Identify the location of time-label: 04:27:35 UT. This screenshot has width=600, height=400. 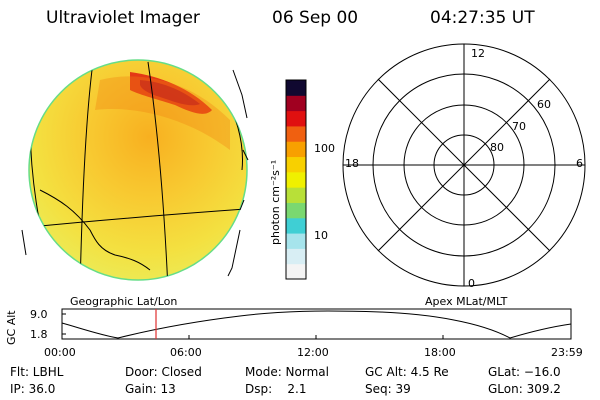
(482, 18).